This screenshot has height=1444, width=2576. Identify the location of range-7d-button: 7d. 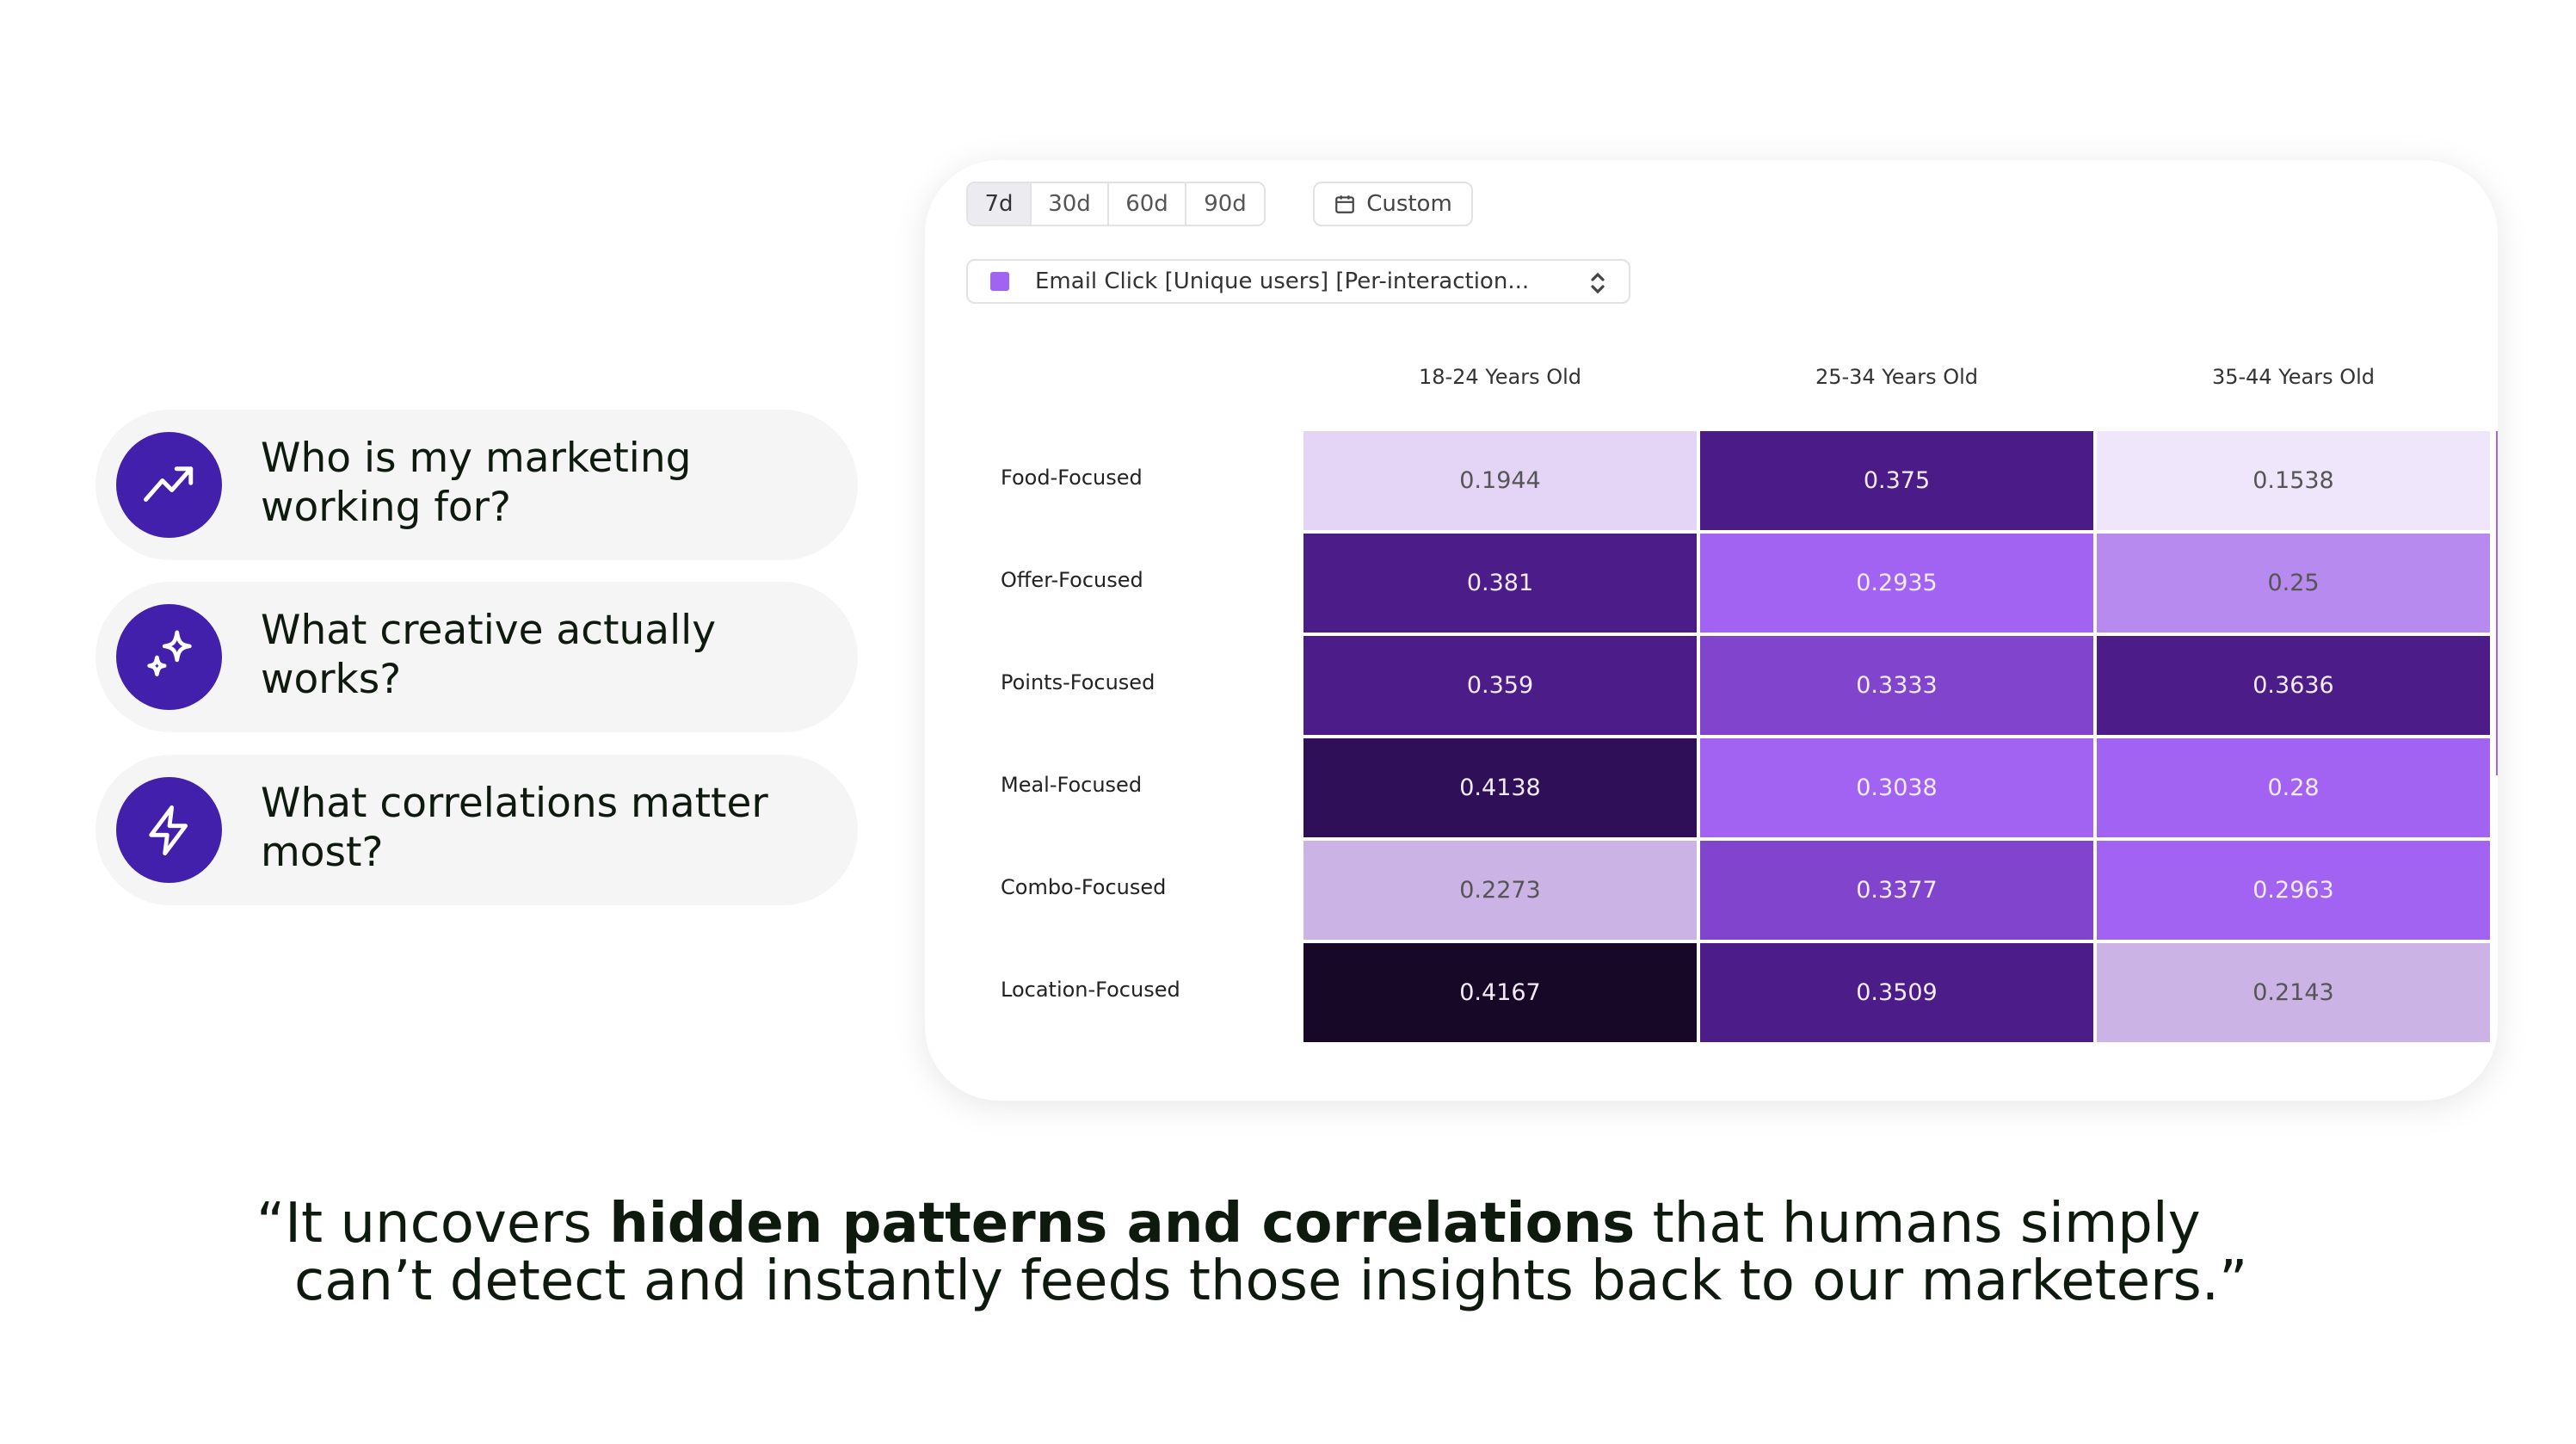
(1000, 204).